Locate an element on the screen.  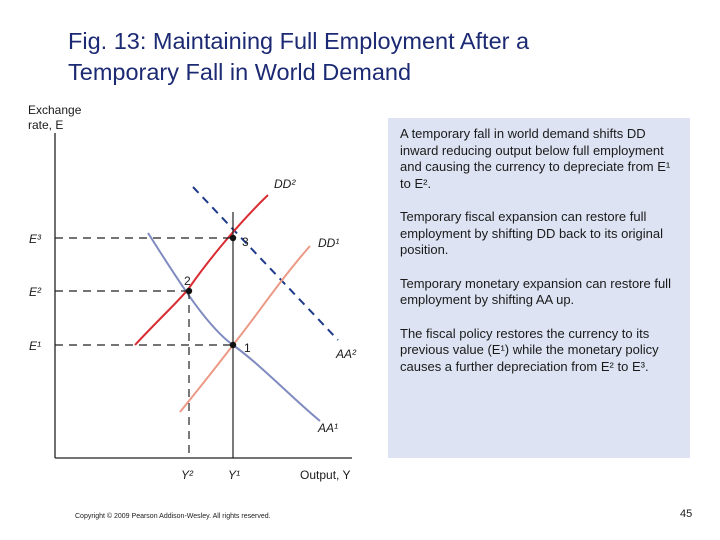
point-1-label: 1 is located at coordinates (247, 348).